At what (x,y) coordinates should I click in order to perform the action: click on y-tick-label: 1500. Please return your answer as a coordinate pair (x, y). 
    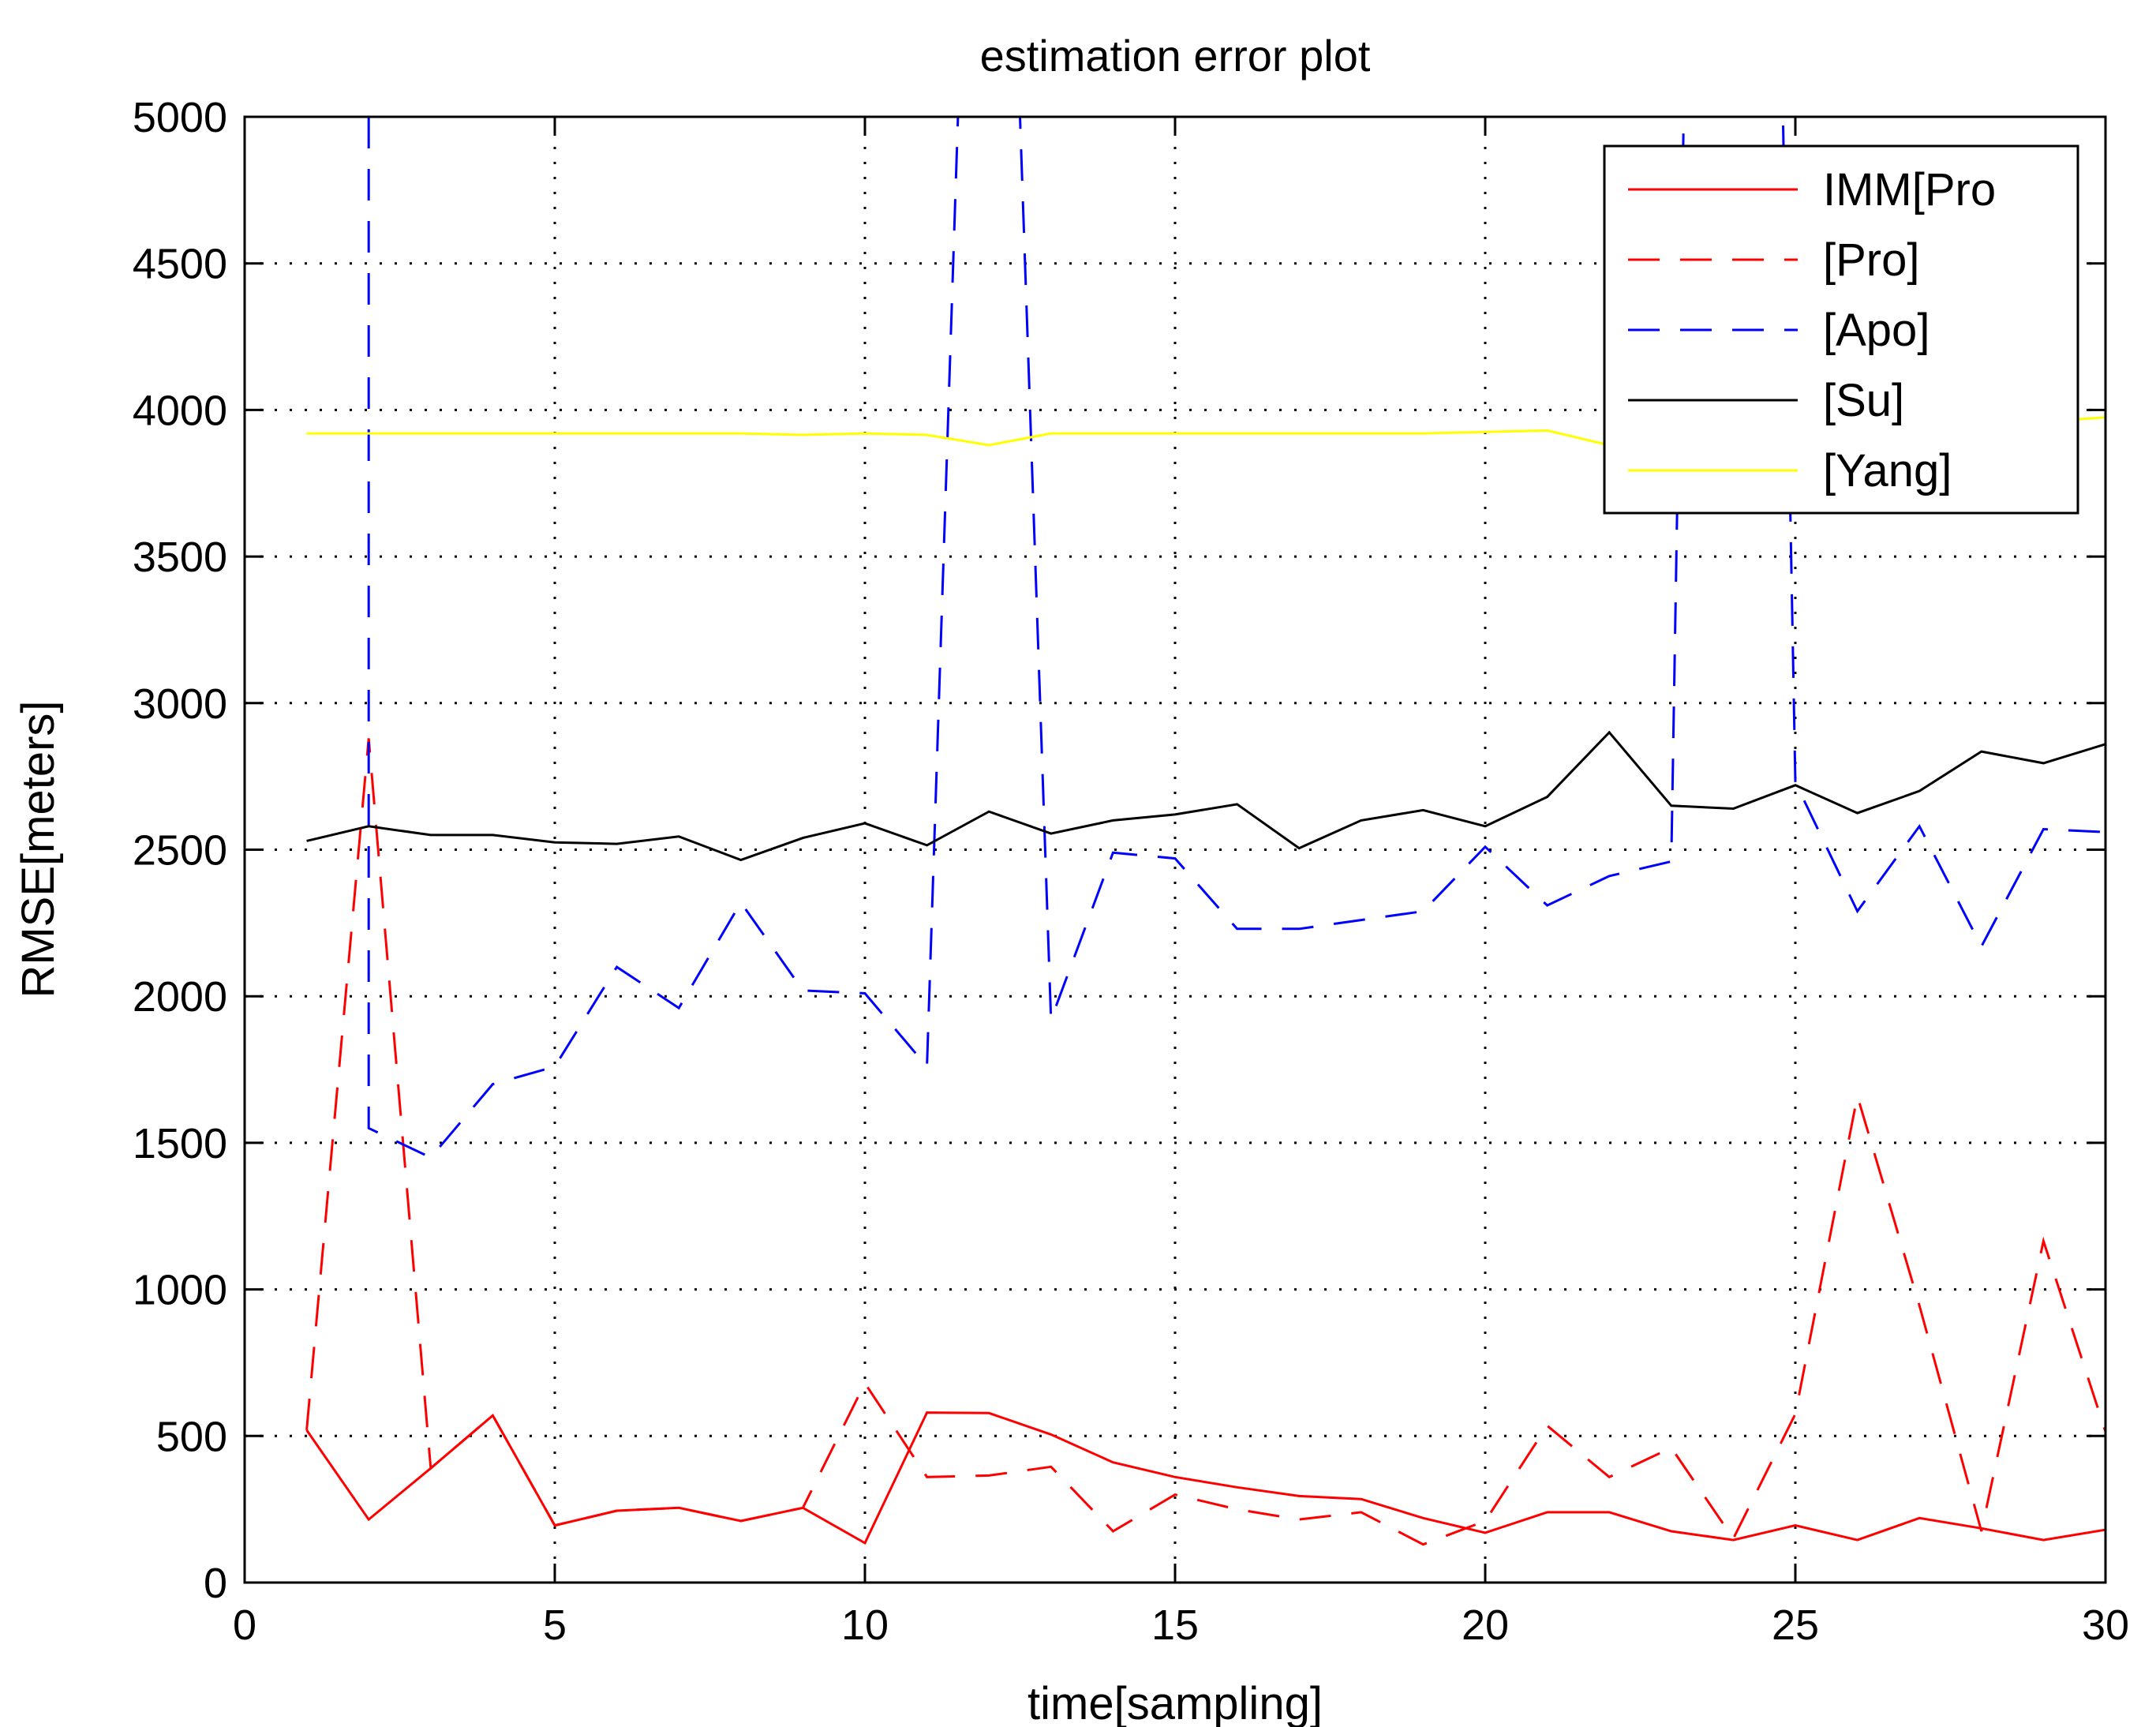
    Looking at the image, I should click on (180, 1143).